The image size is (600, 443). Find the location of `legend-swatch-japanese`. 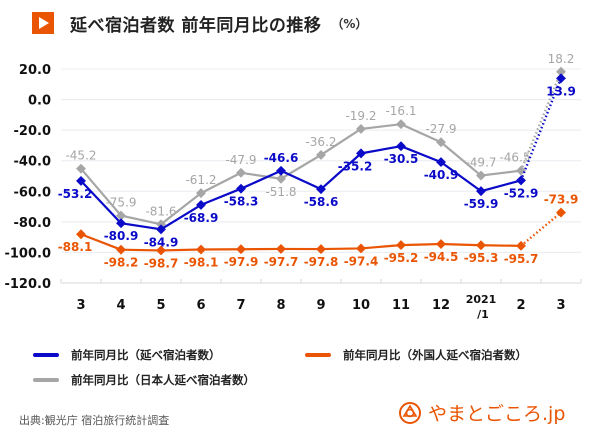

legend-swatch-japanese is located at coordinates (46, 380).